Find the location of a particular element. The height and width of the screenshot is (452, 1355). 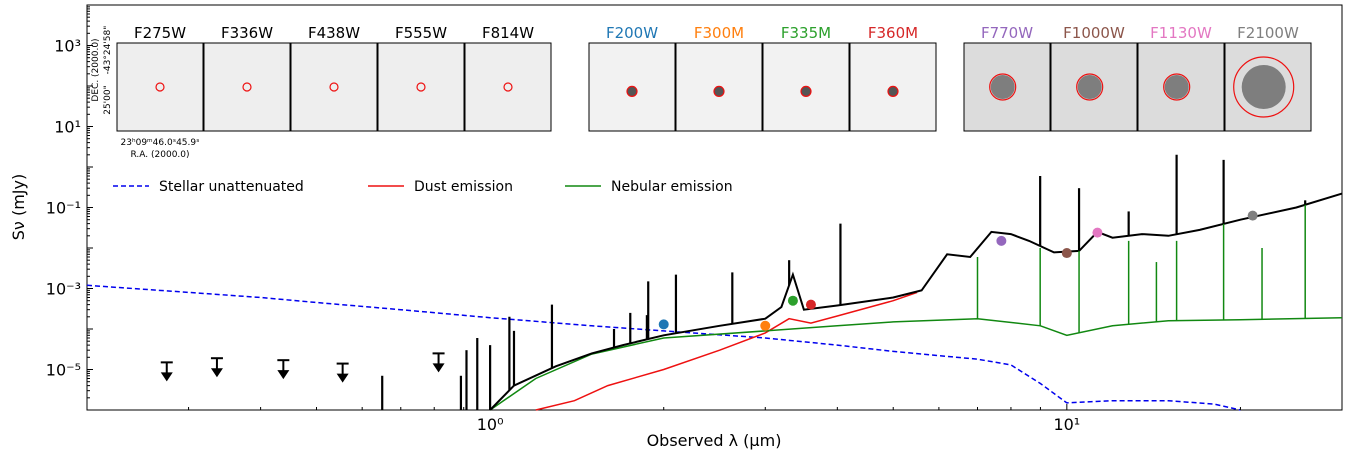

cutout-label: F335M is located at coordinates (806, 33).